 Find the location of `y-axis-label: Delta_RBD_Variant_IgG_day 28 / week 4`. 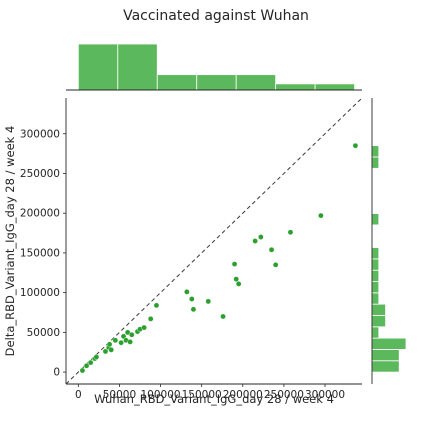

y-axis-label: Delta_RBD_Variant_IgG_day 28 / week 4 is located at coordinates (10, 241).